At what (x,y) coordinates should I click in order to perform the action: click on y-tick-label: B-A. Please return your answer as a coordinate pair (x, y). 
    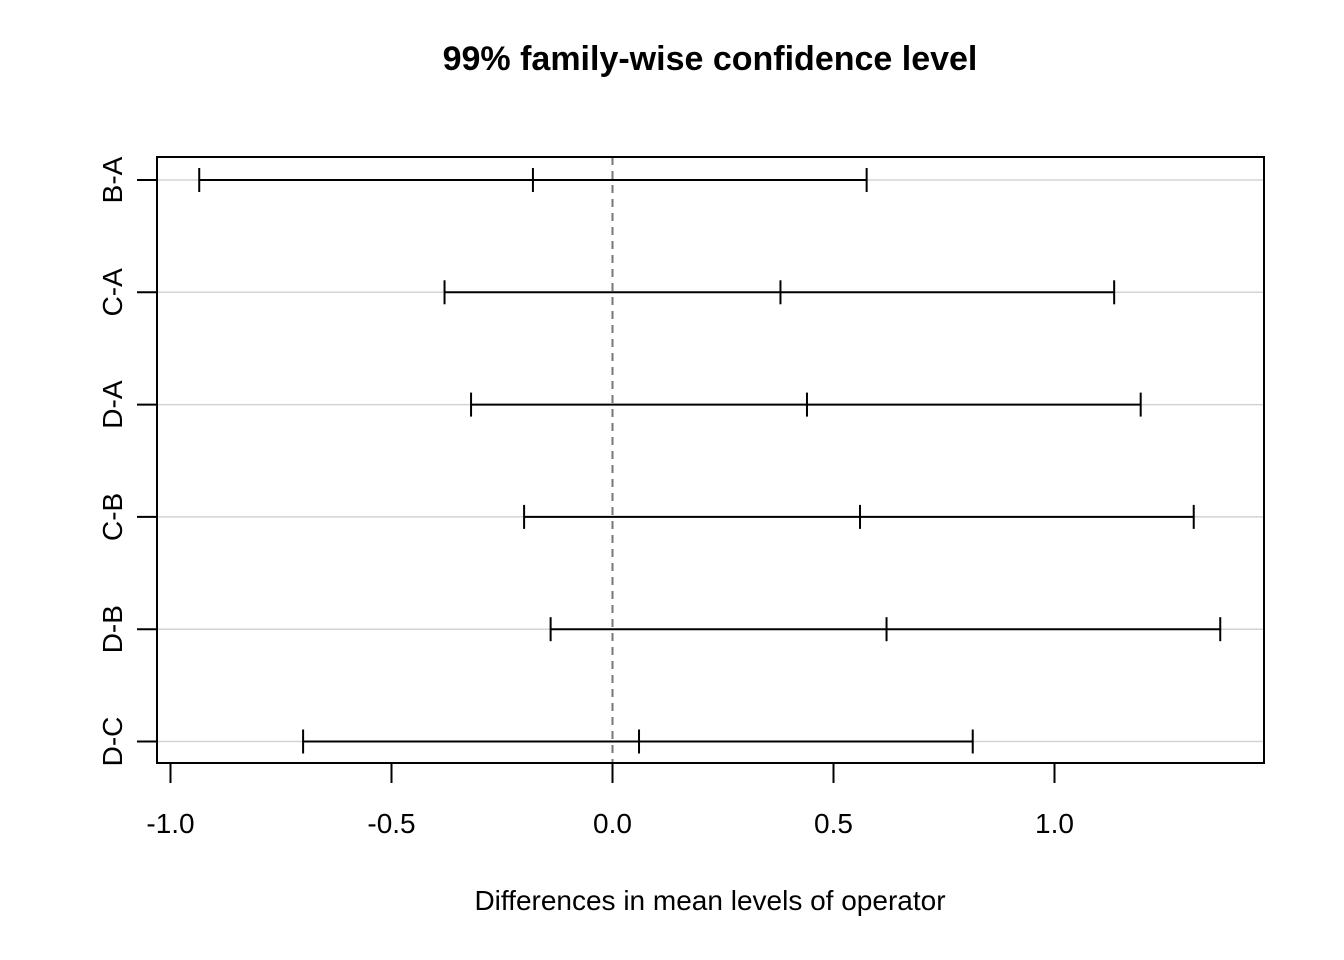
    Looking at the image, I should click on (112, 179).